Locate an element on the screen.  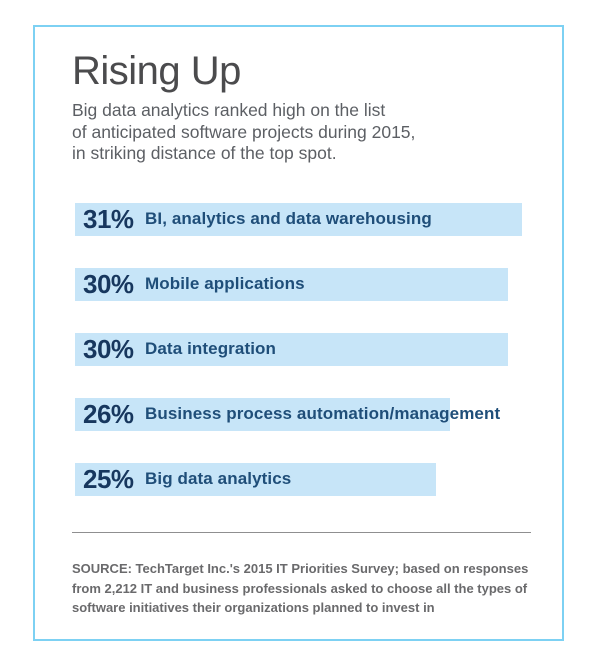
bar-row: 25% Big data analytics is located at coordinates (303, 479).